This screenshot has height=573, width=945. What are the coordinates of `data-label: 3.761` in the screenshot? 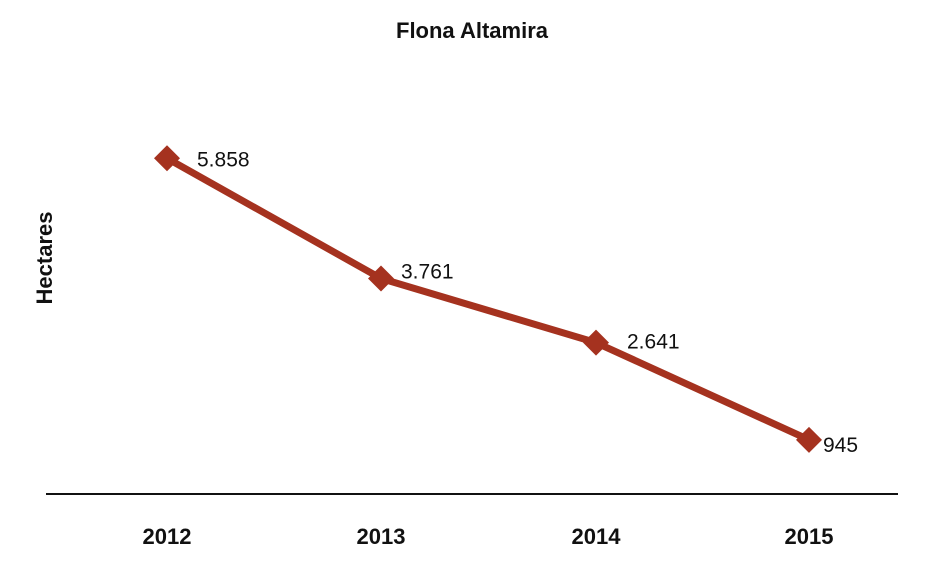 It's located at (427, 271).